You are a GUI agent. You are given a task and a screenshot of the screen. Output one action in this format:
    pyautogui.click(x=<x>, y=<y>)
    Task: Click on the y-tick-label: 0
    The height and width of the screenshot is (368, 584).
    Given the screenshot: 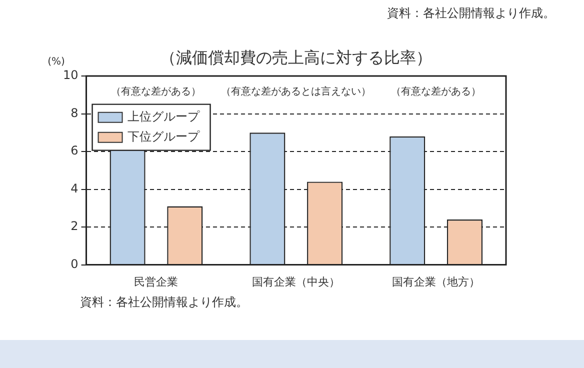 What is the action you would take?
    pyautogui.click(x=74, y=263)
    